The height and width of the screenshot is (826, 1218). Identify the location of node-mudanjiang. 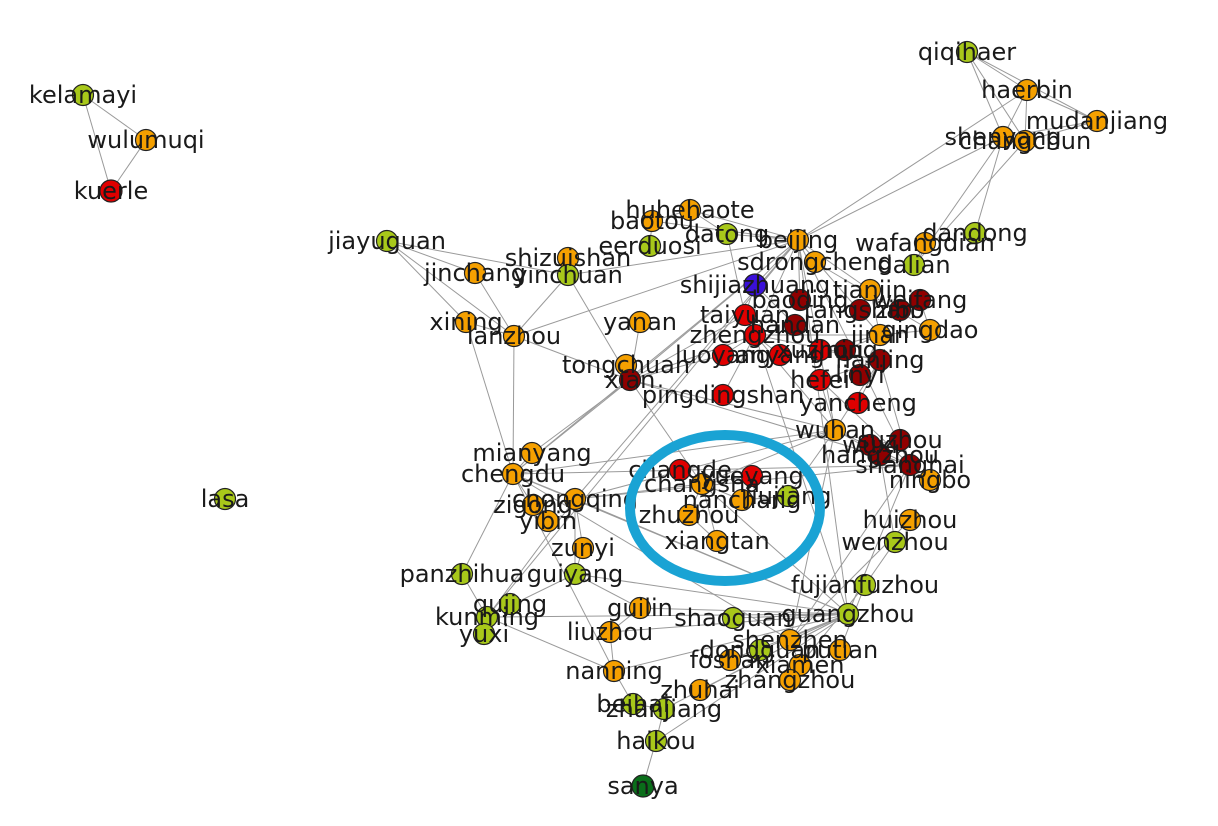
(1097, 121).